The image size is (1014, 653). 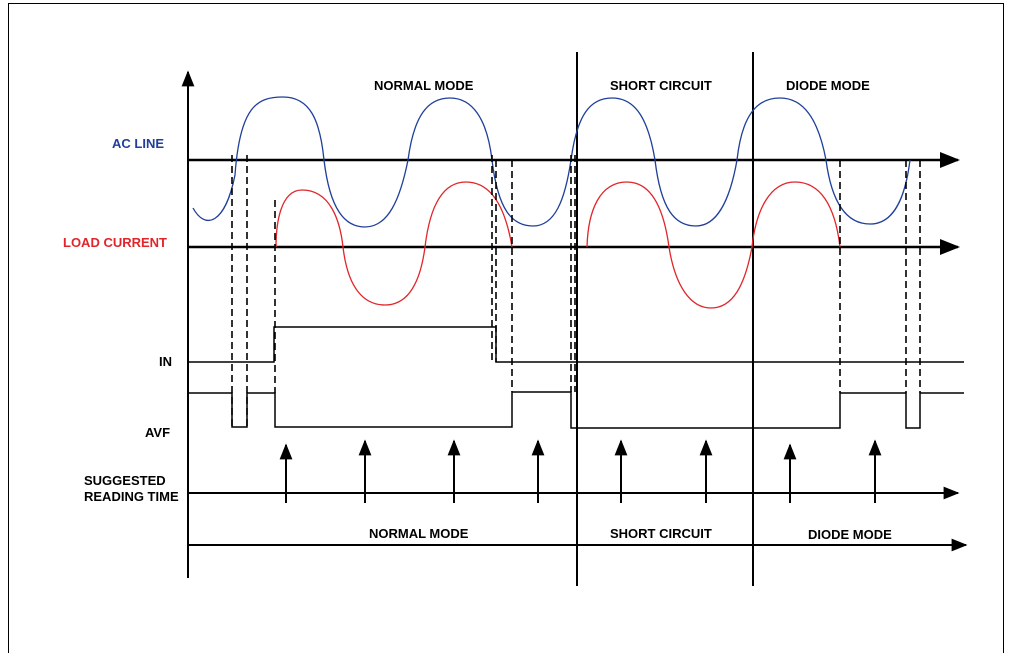 What do you see at coordinates (419, 533) in the screenshot?
I see `bottom-normal-mode-label: NORMAL MODE` at bounding box center [419, 533].